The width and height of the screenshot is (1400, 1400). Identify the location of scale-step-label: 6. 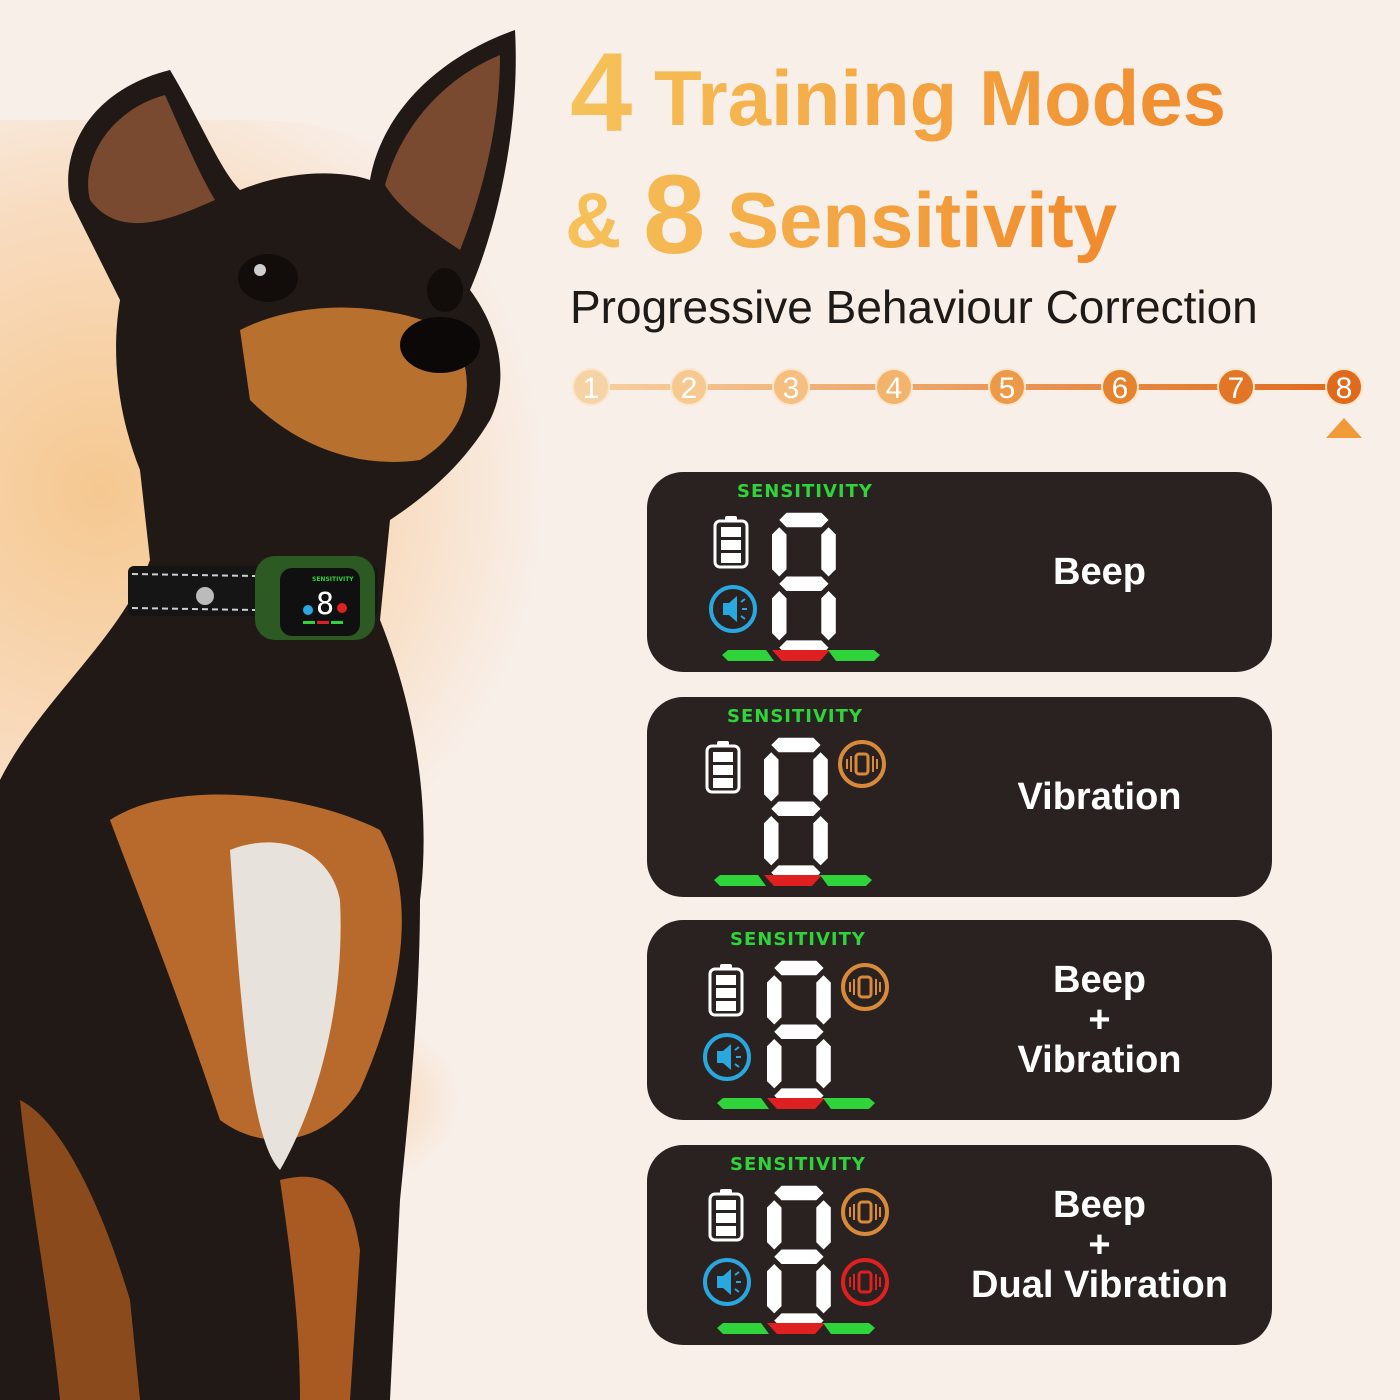
(1120, 388).